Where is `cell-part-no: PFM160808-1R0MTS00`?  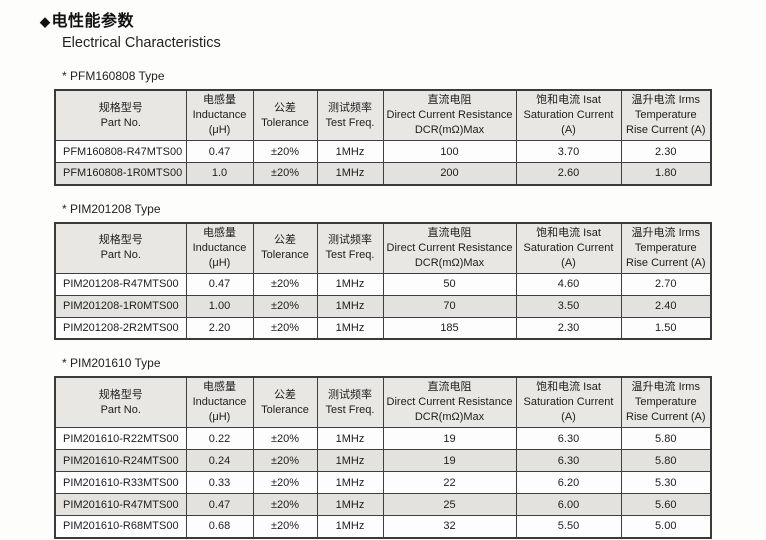 cell-part-no: PFM160808-1R0MTS00 is located at coordinates (120, 173).